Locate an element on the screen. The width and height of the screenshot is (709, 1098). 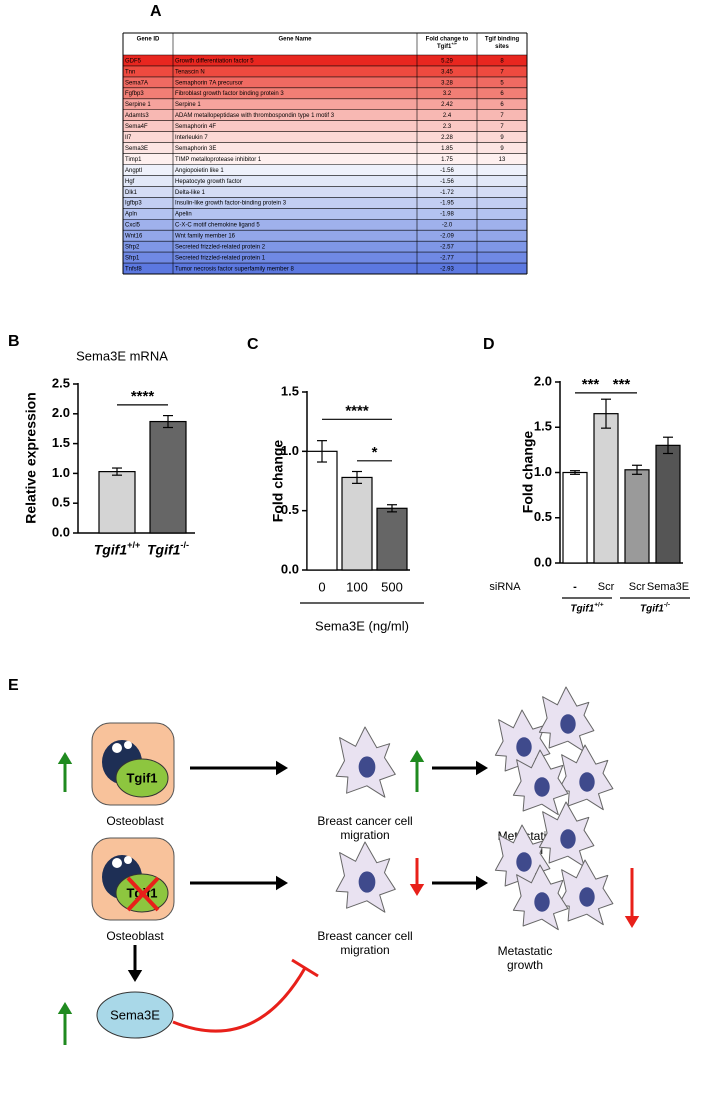
table-cell: Angiopoietin like 1 is located at coordinates (199, 171).